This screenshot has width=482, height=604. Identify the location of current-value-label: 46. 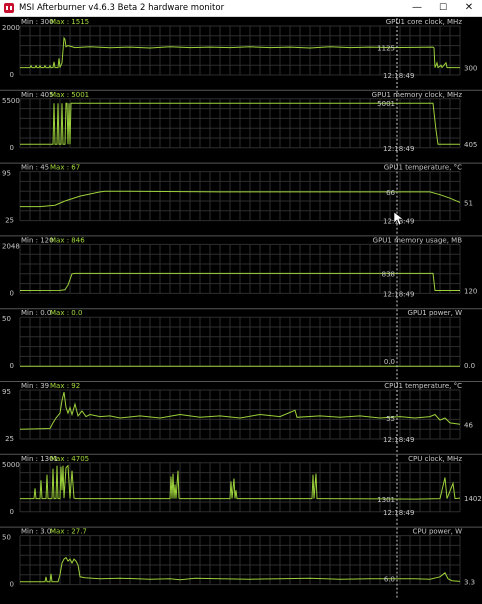
(468, 425).